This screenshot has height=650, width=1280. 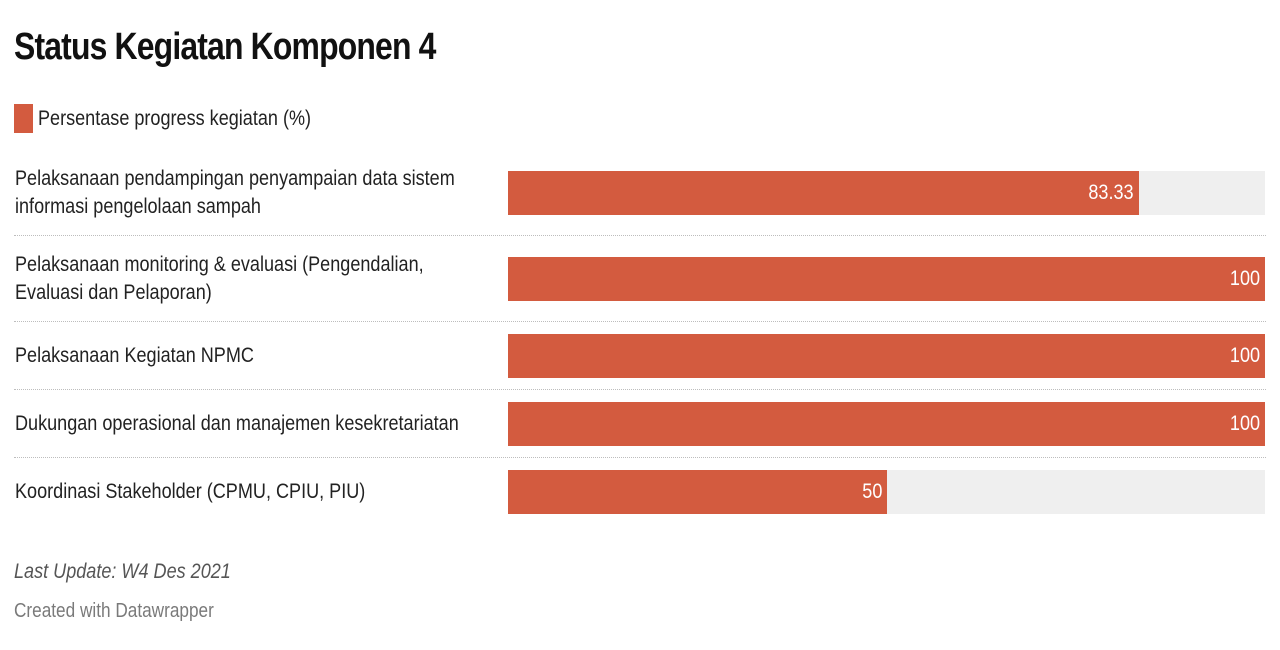 I want to click on bar-value-label: 83.33, so click(x=1111, y=192).